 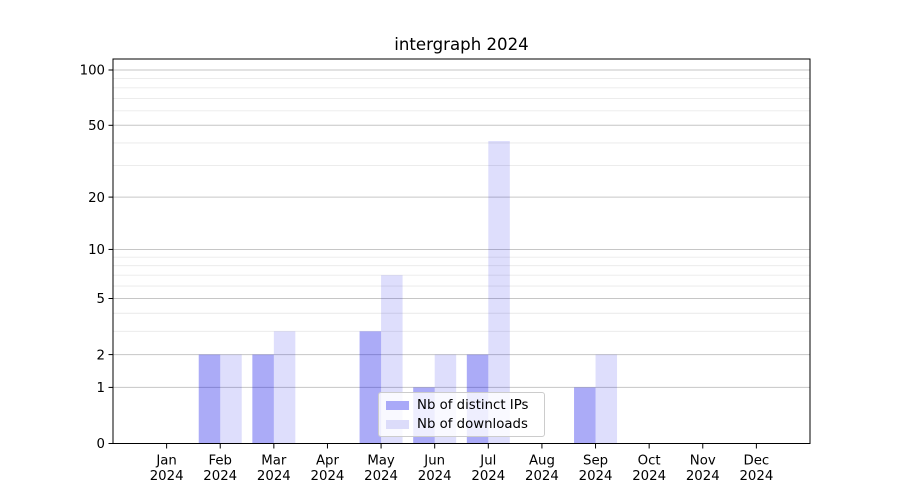 I want to click on legend-item-distinct-ips: Nb of distinct IPs, so click(x=465, y=405).